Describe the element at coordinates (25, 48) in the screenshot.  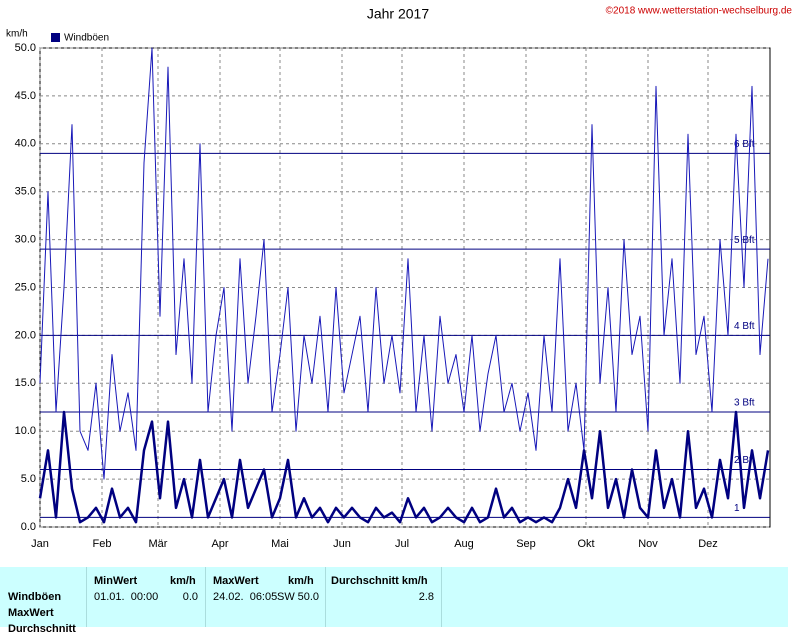
I see `y-tick-label: 50.0` at that location.